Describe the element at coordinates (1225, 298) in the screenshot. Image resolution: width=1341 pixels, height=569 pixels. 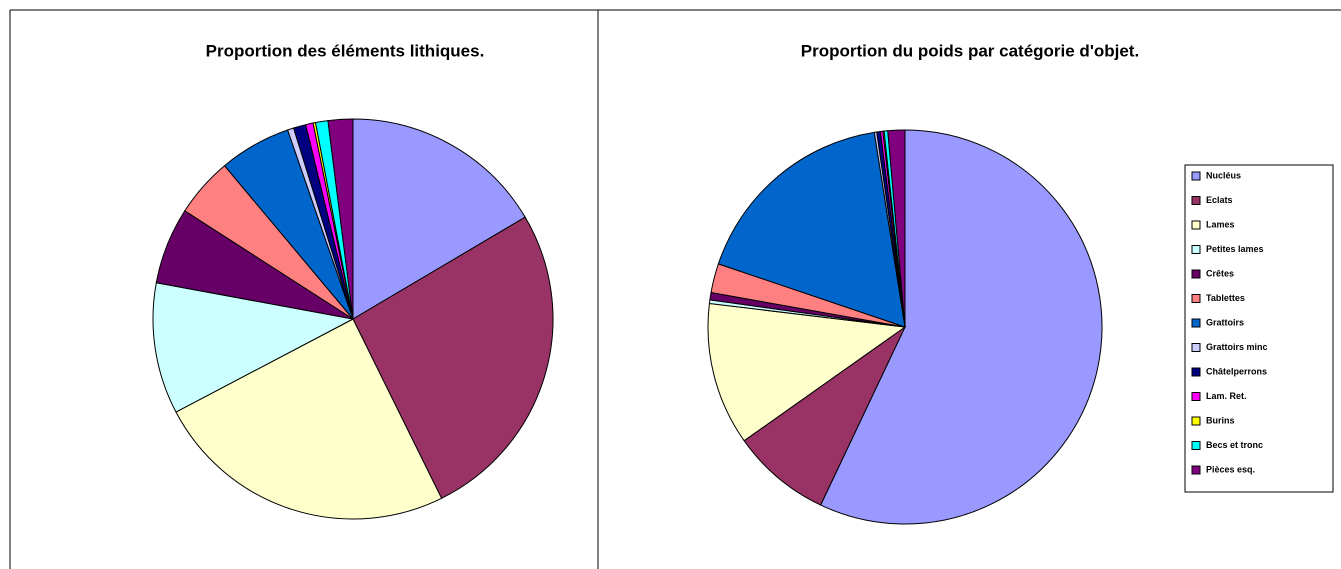
I see `legend-label: Tablettes` at that location.